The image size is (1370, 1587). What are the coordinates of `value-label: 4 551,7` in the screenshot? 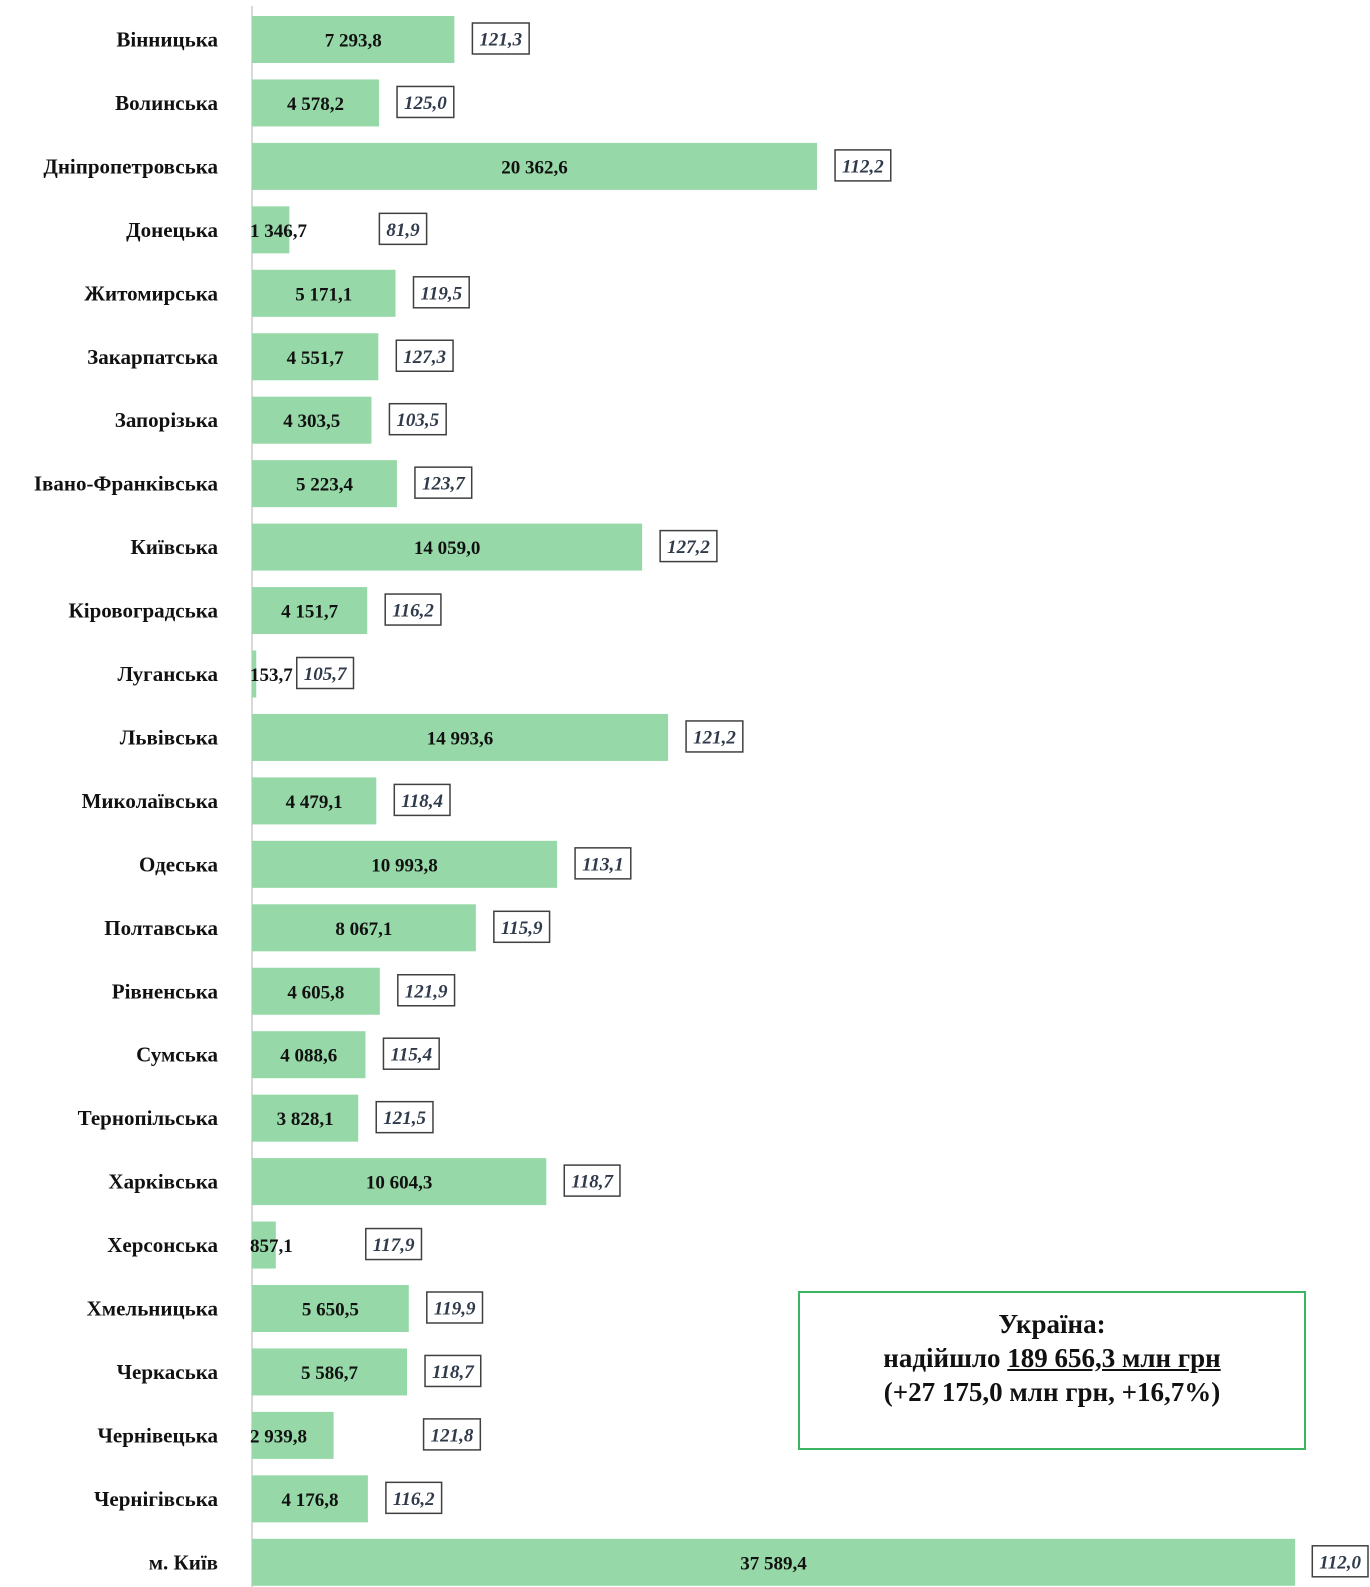 It's located at (316, 358).